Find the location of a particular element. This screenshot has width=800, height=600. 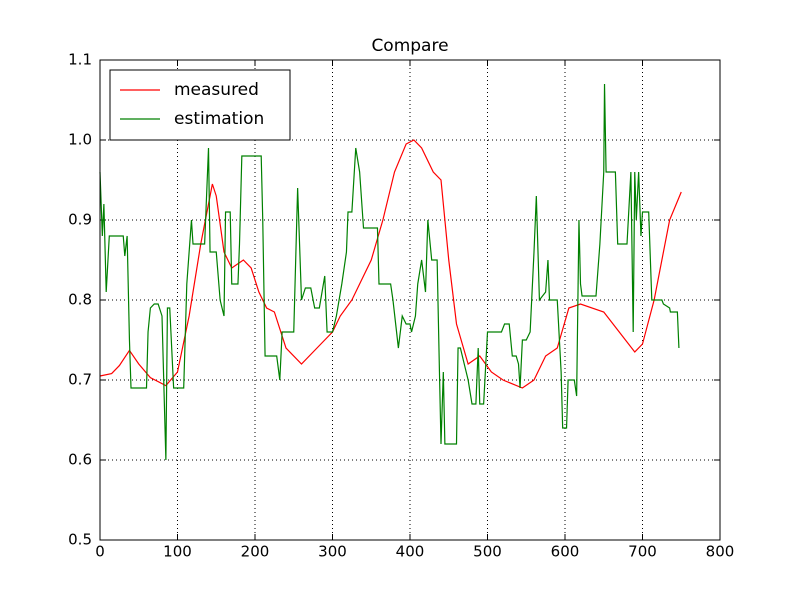

y-tick-label: 0.7 is located at coordinates (80, 380).